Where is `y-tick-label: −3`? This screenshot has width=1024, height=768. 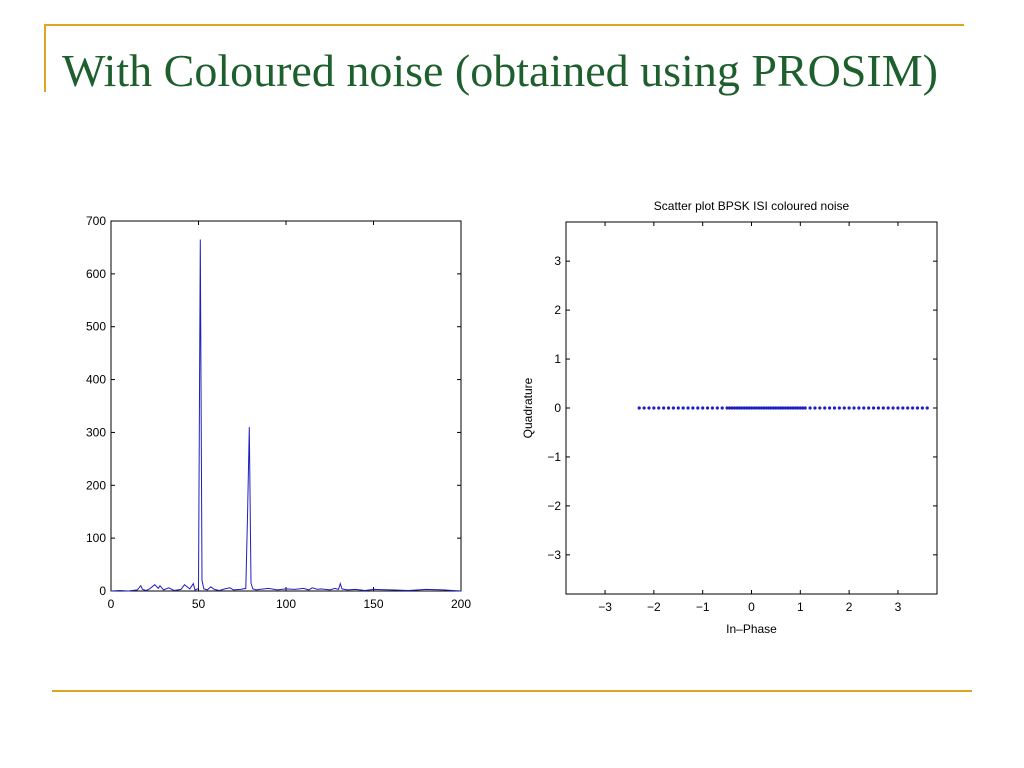 y-tick-label: −3 is located at coordinates (554, 555).